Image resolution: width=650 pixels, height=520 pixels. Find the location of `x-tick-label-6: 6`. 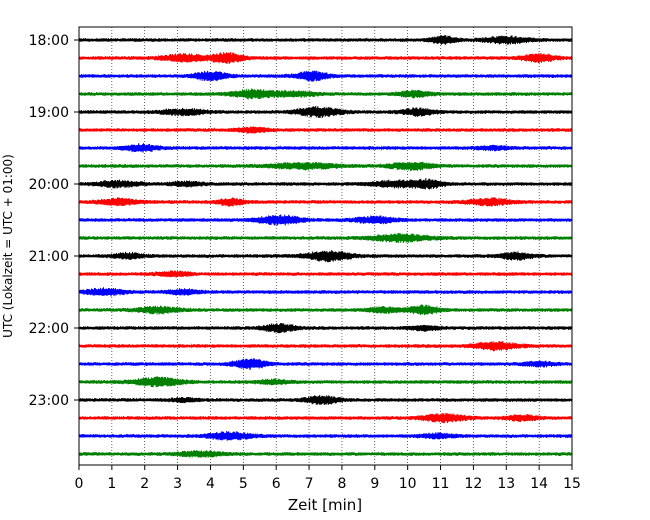

x-tick-label-6: 6 is located at coordinates (276, 484).